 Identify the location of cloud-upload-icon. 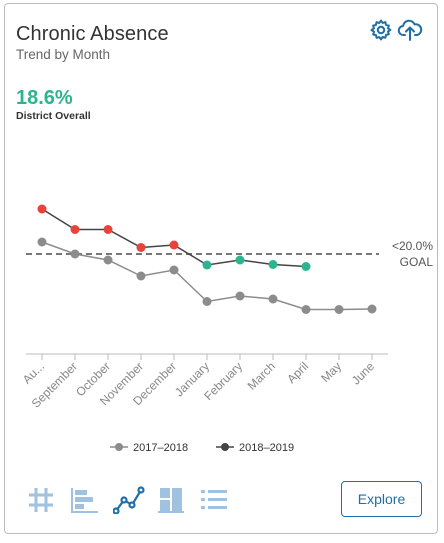
(410, 30).